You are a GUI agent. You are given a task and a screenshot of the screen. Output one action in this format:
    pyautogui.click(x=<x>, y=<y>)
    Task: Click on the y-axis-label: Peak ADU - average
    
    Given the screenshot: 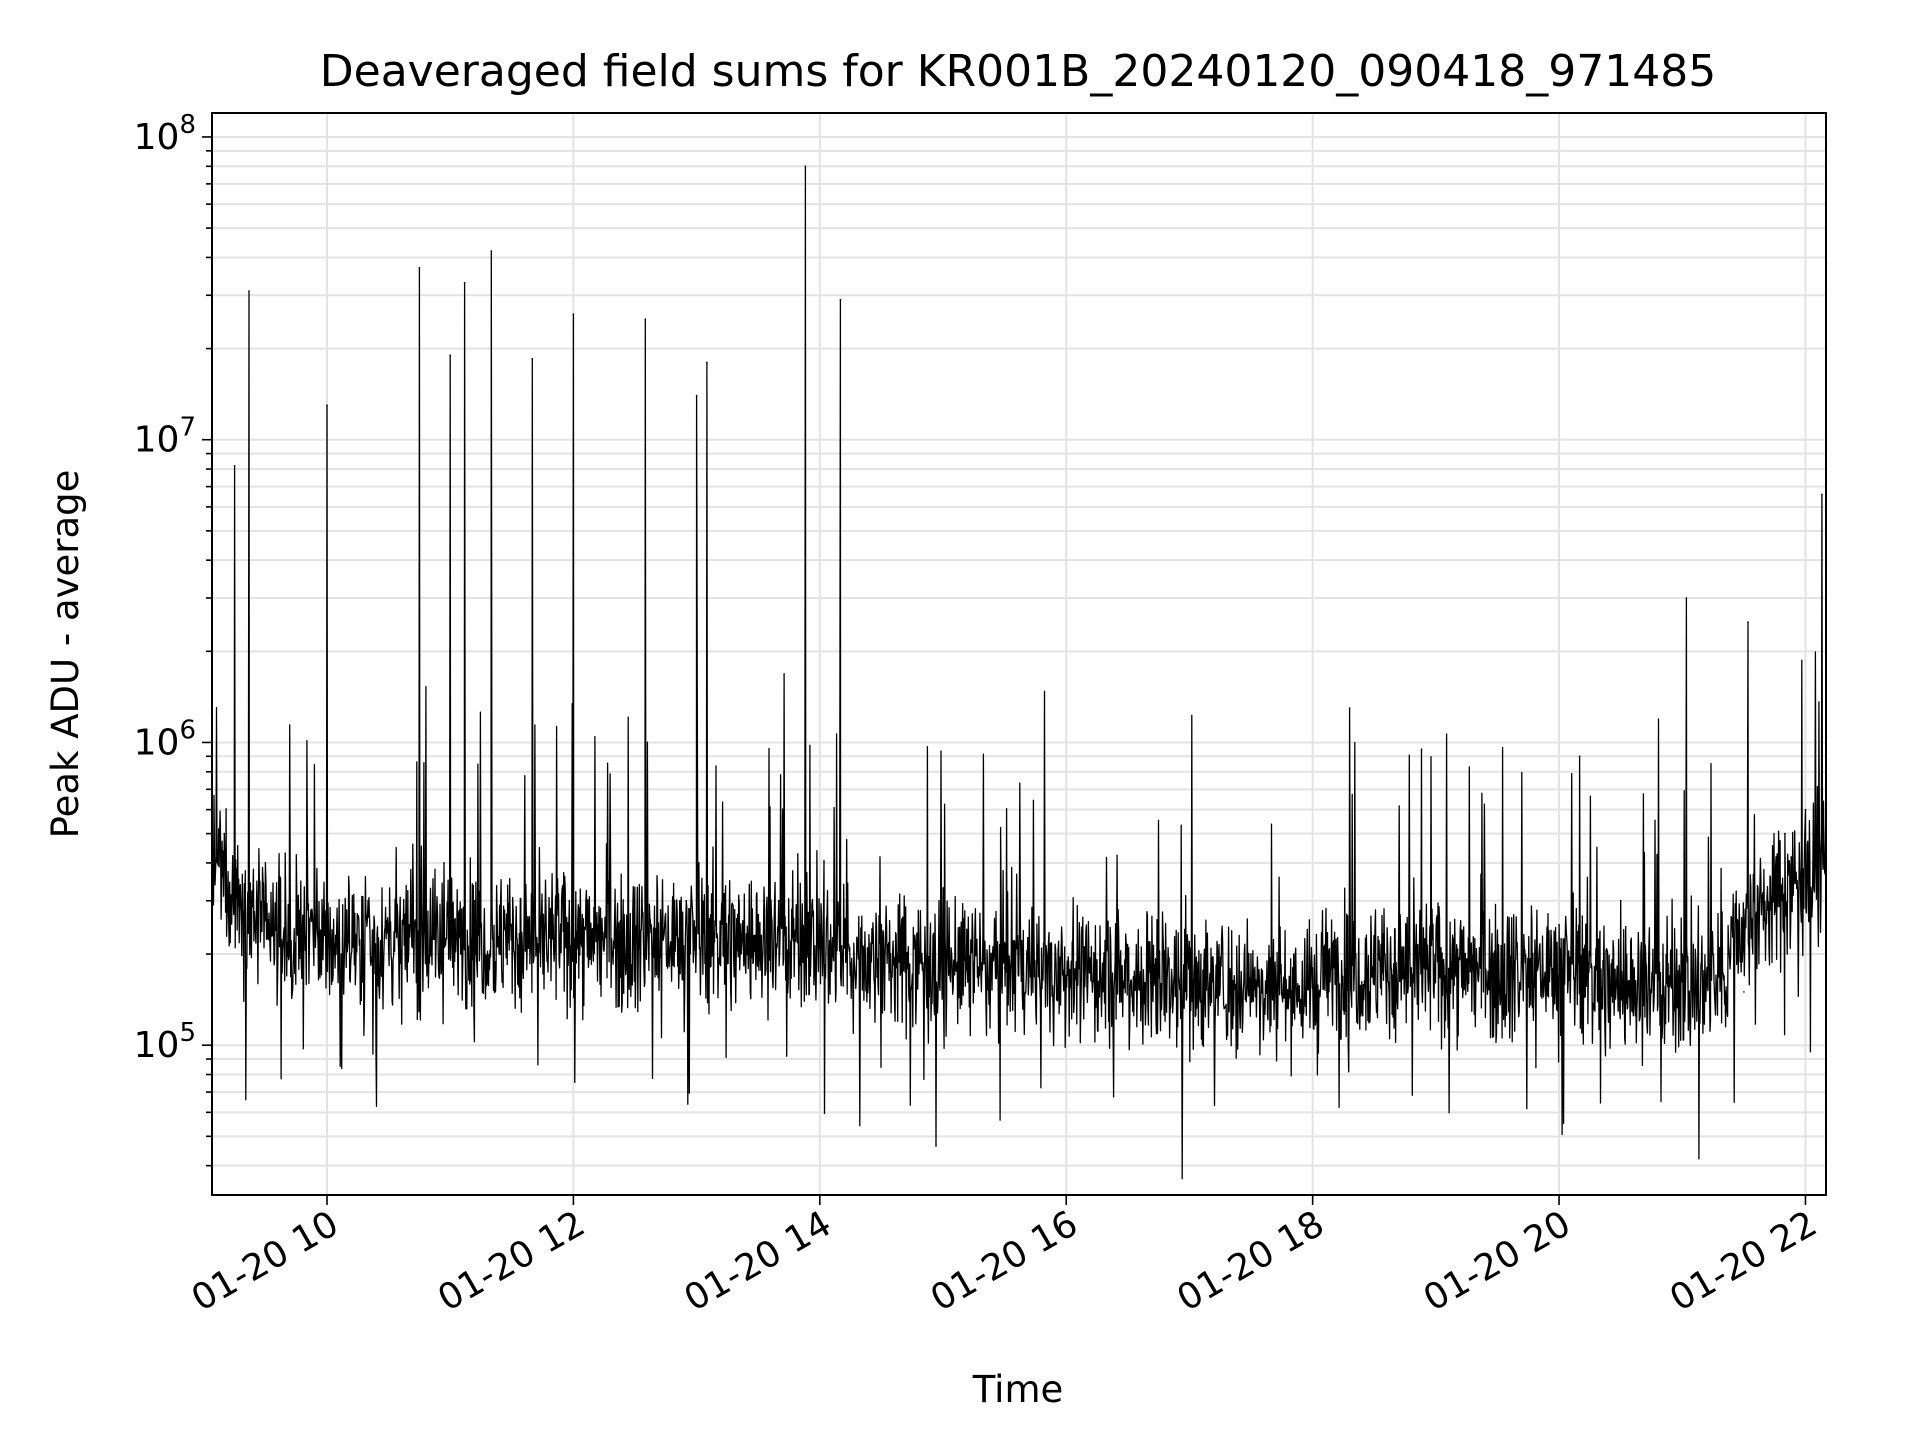 What is the action you would take?
    pyautogui.click(x=65, y=654)
    